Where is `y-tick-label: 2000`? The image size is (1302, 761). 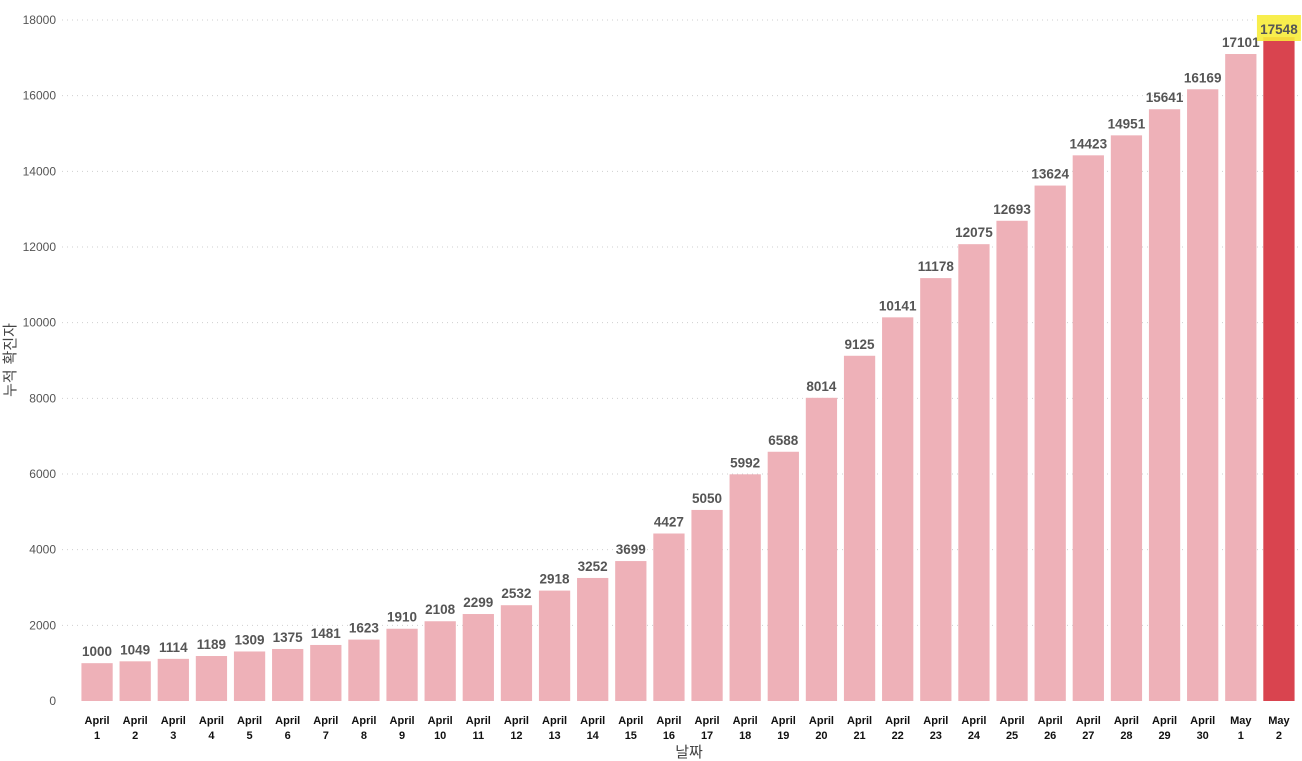 y-tick-label: 2000 is located at coordinates (42, 625).